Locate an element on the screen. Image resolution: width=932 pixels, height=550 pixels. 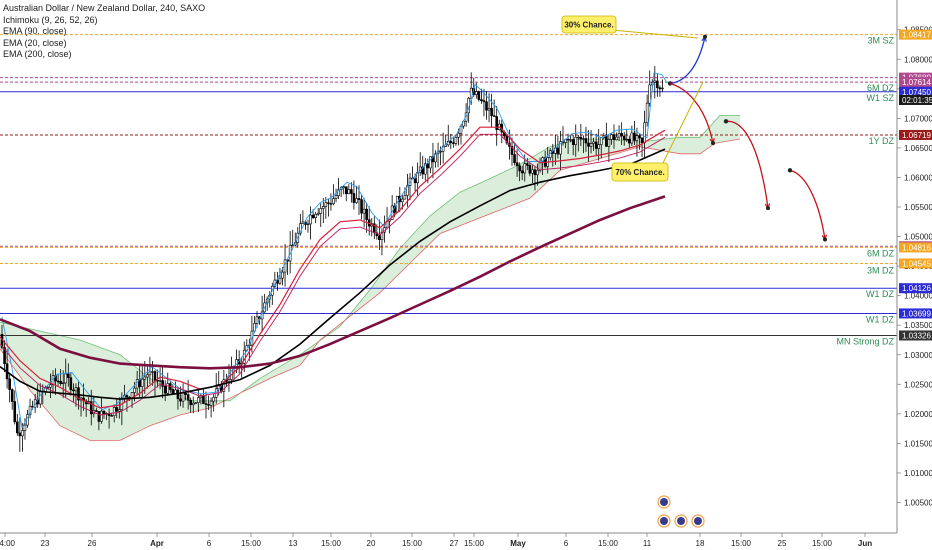
x-tick-label: 20 is located at coordinates (371, 543).